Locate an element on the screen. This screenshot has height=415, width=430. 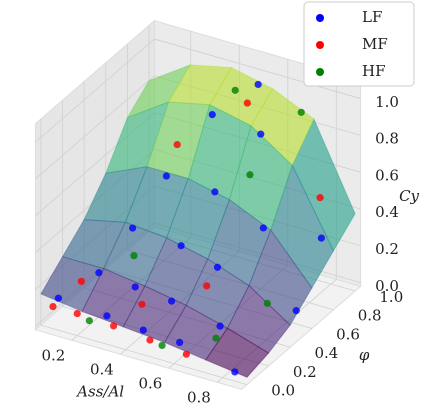
legend: LF MF HF is located at coordinates (359, 44).